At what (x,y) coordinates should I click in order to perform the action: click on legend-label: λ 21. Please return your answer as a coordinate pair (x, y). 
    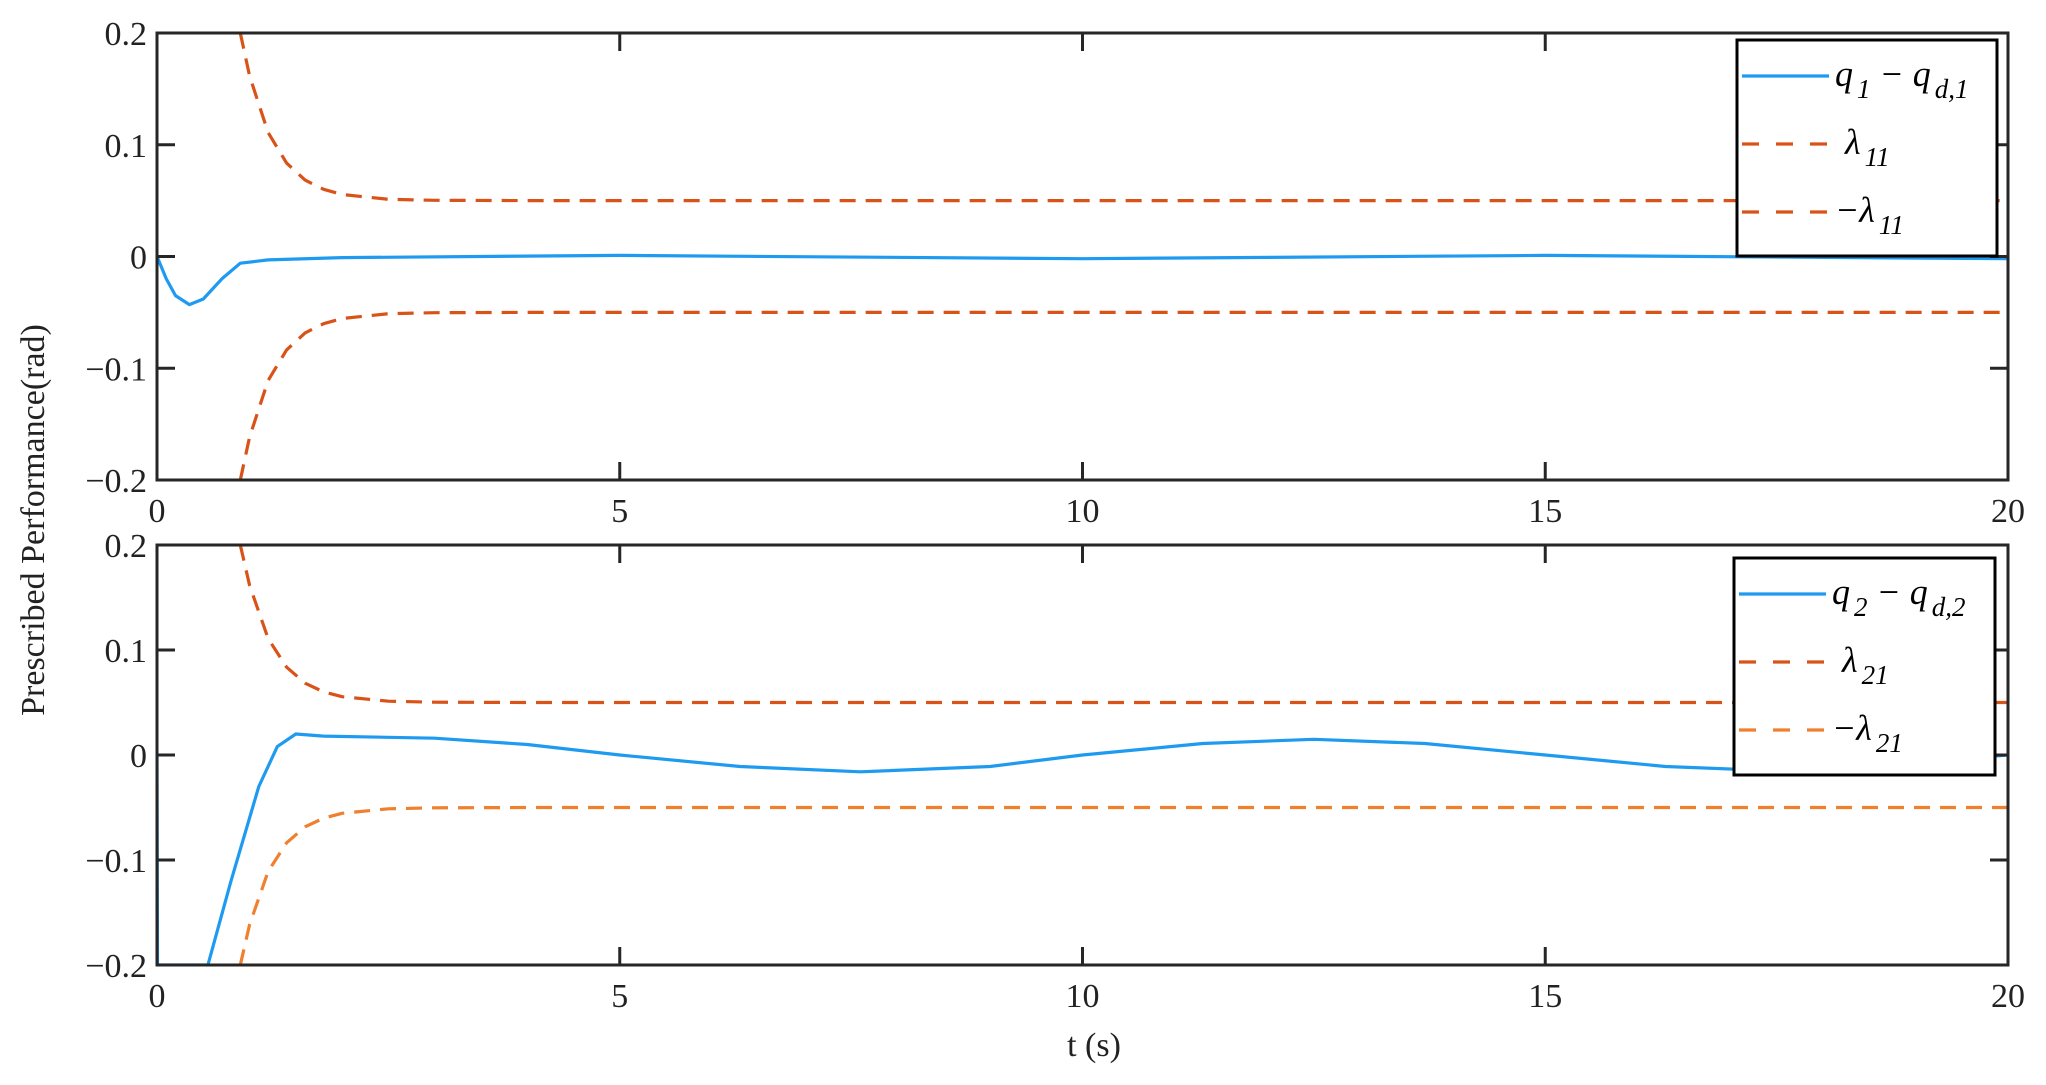
    Looking at the image, I should click on (1865, 665).